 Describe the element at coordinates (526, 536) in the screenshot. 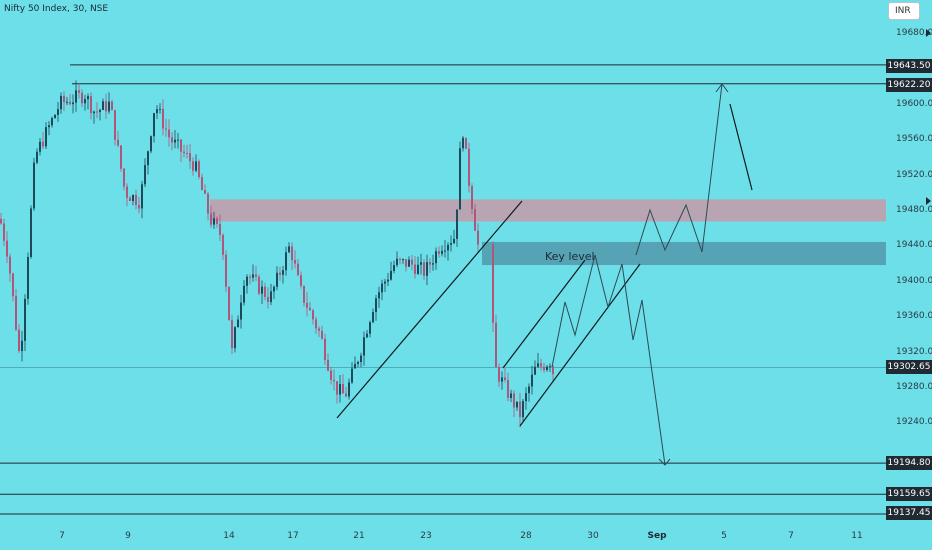

I see `date-tick: 28` at that location.